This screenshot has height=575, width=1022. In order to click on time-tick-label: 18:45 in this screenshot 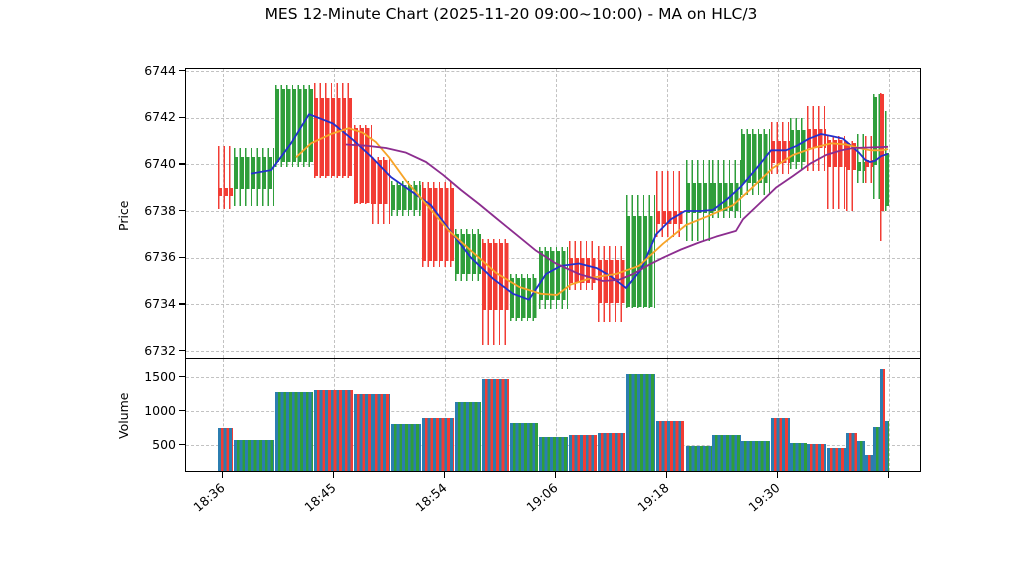, I will do `click(320, 497)`.